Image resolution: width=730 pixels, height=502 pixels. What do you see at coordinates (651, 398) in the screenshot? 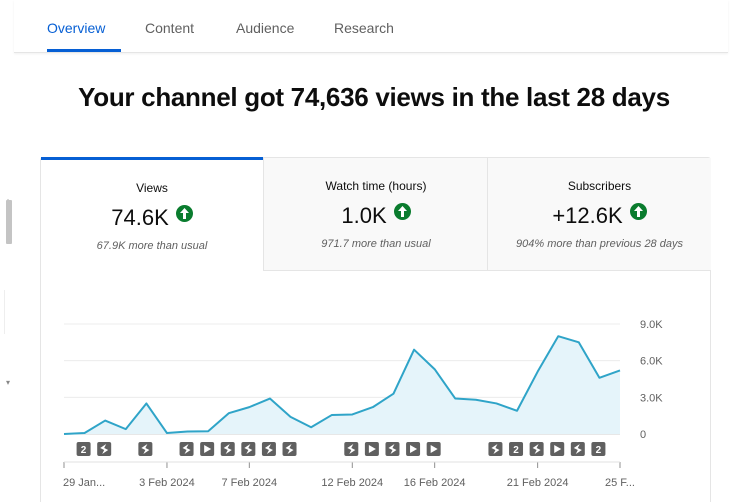
I see `y-tick-label: 3.0K` at bounding box center [651, 398].